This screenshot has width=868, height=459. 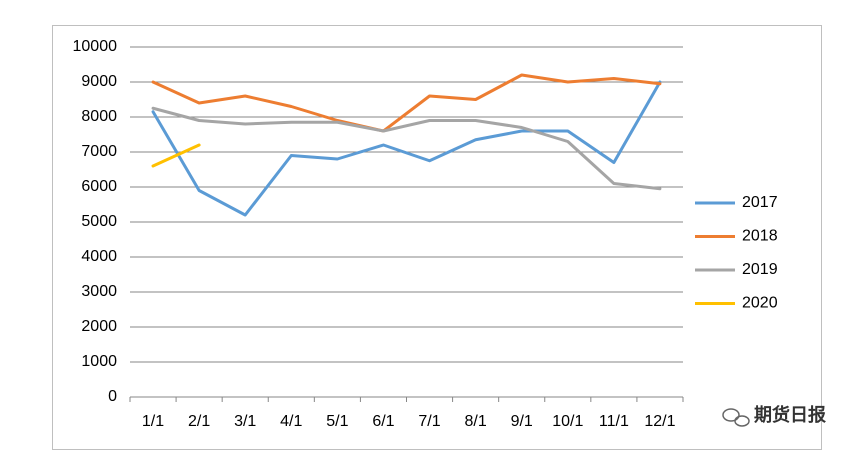 I want to click on x-tick-label: 8/1, so click(x=476, y=421).